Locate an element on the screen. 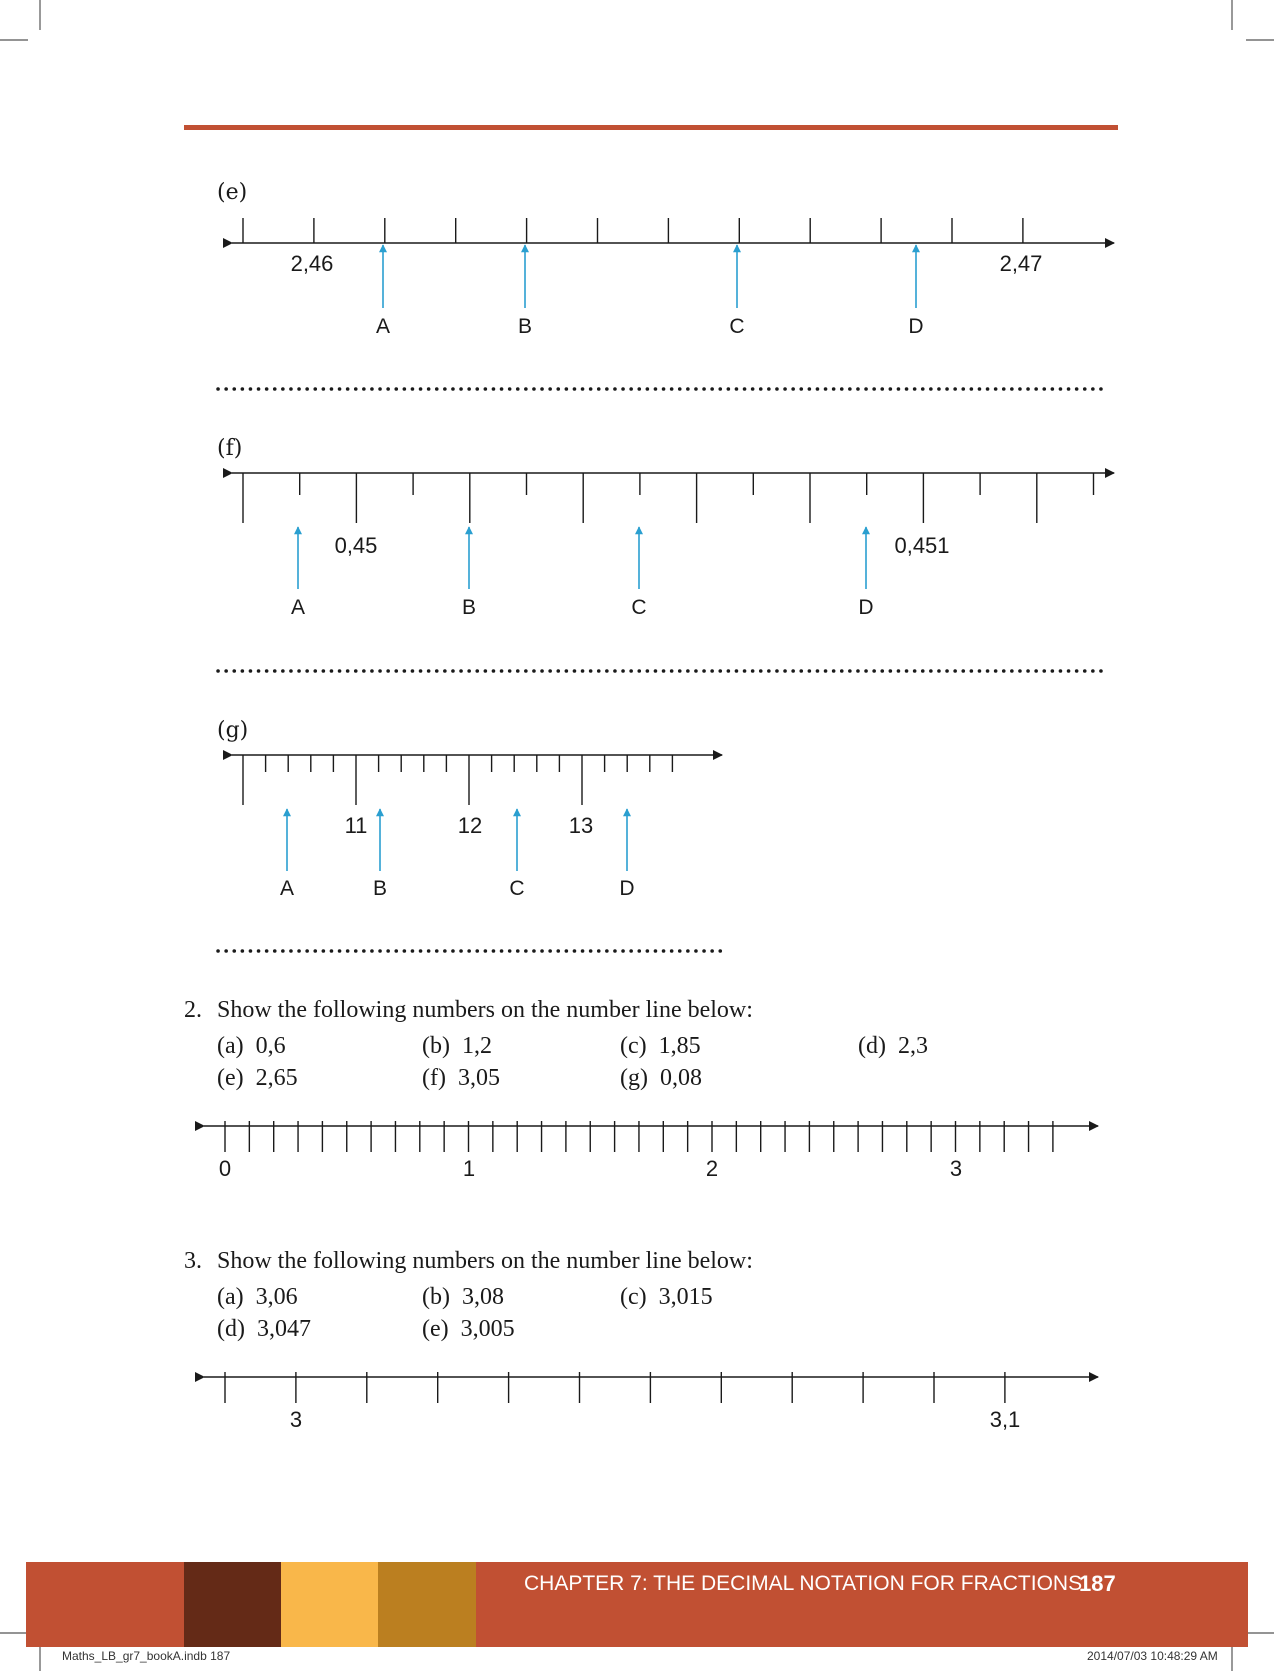 The image size is (1274, 1671). q3-option-b: (b) 3,08 is located at coordinates (463, 1297).